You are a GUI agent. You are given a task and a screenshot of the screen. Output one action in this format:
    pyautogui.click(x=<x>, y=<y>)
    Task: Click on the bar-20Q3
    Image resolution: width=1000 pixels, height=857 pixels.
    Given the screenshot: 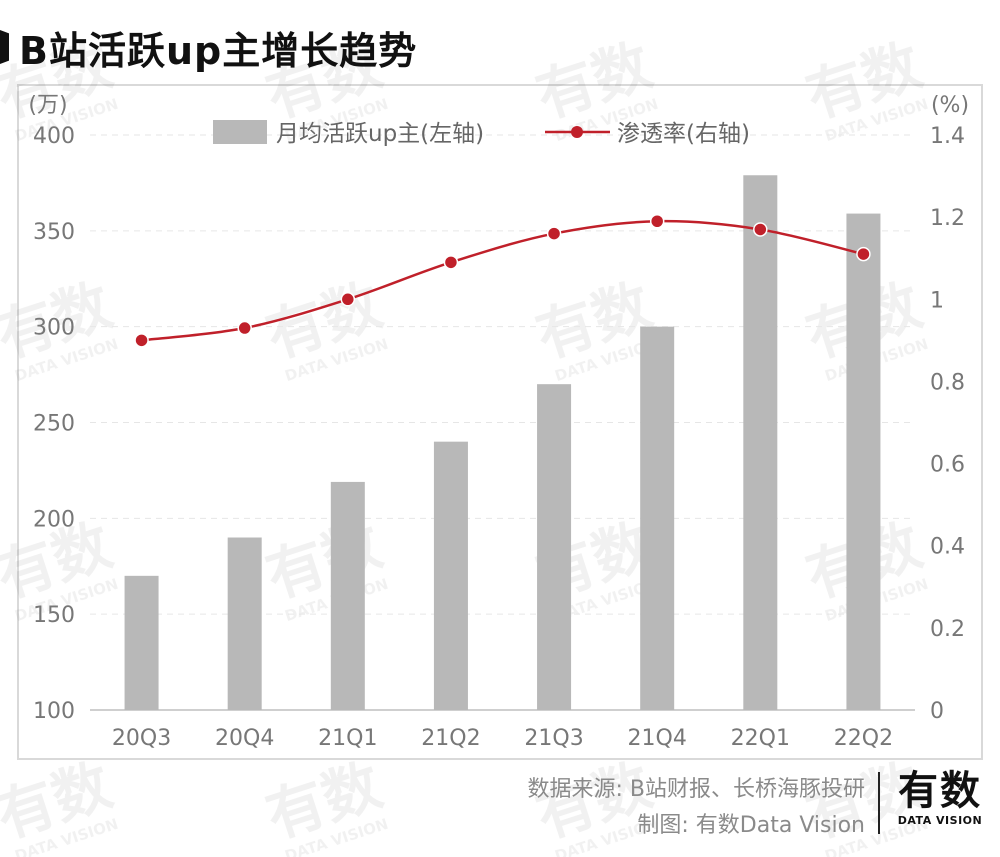 What is the action you would take?
    pyautogui.click(x=141, y=642)
    